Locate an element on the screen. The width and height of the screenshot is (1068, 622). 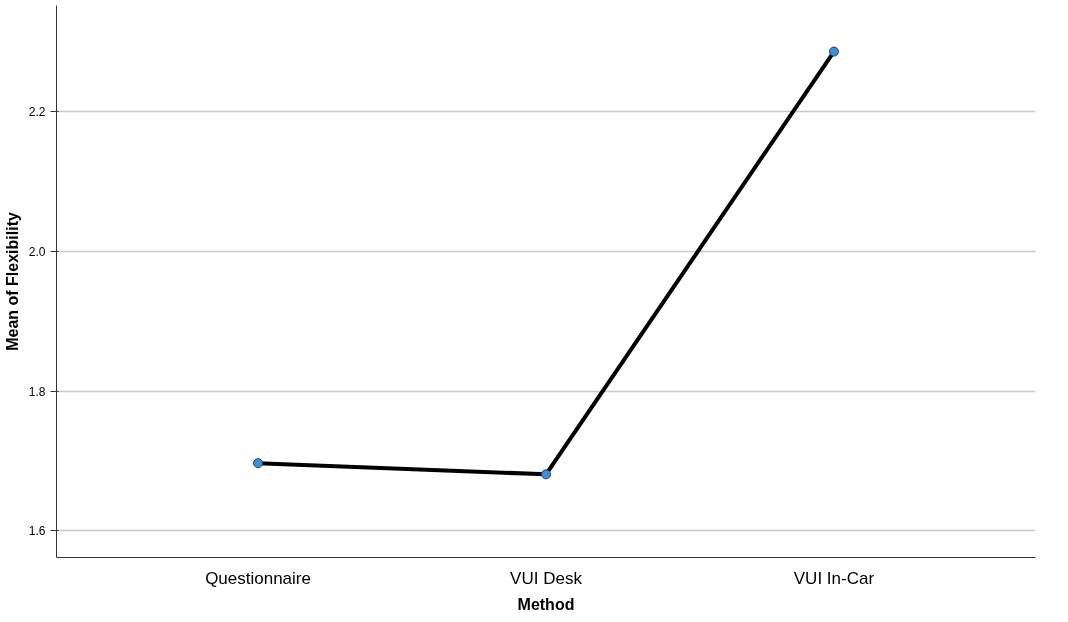
y-tick-label: 2.2 is located at coordinates (37, 112).